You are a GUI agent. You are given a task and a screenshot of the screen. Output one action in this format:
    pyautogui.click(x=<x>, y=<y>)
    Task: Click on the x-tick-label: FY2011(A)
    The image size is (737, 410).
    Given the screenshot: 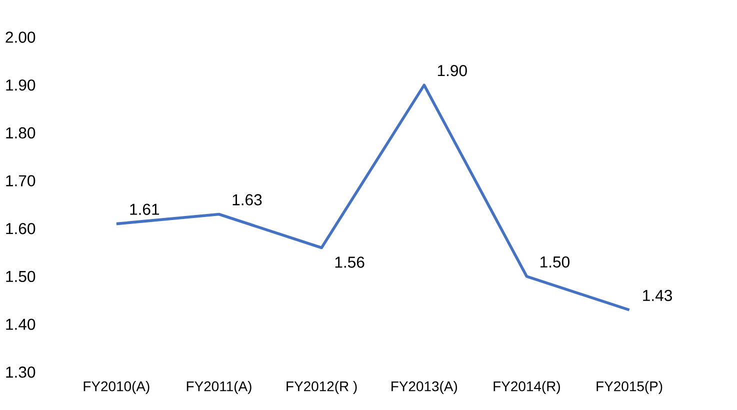 What is the action you would take?
    pyautogui.click(x=219, y=387)
    